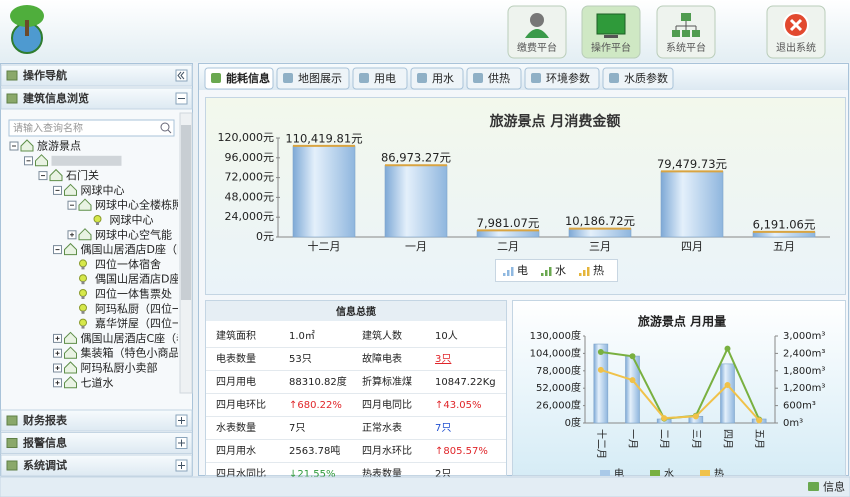 This screenshot has width=850, height=497. What do you see at coordinates (120, 338) in the screenshot?
I see `tree-node: 偶国山居酒店C座（老` at bounding box center [120, 338].